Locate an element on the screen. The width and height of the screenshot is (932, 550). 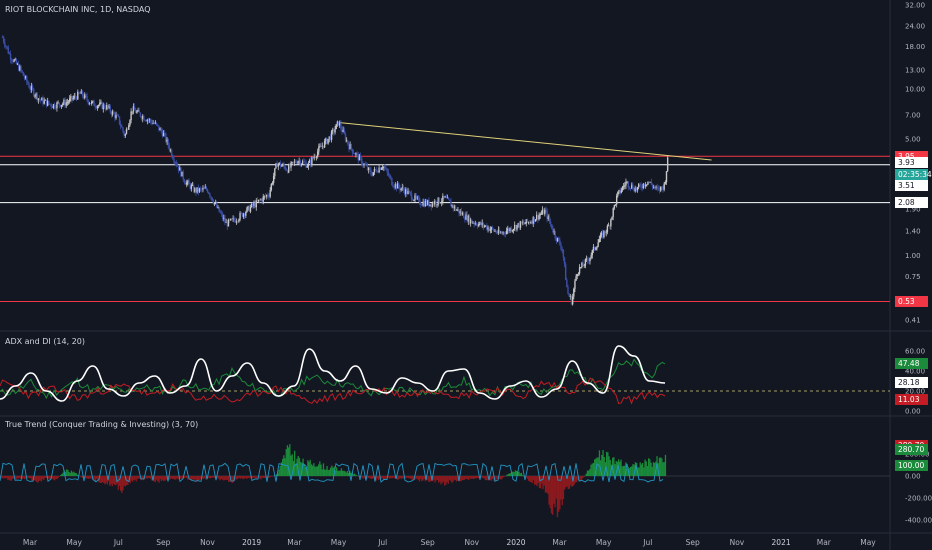
level-badge: 3.95 is located at coordinates (911, 156).